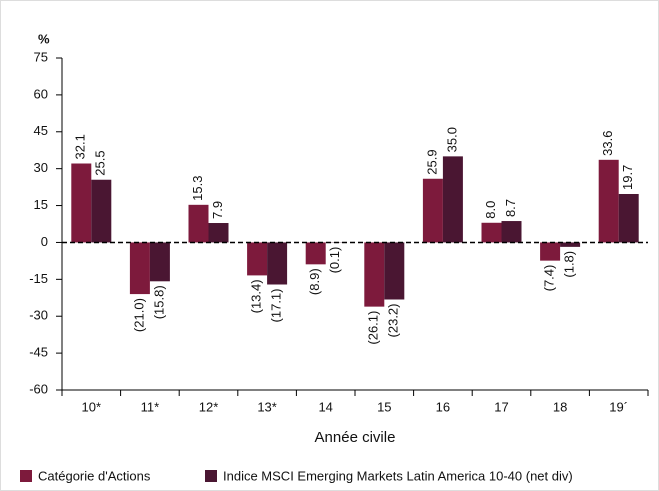 The image size is (659, 491). I want to click on value-label: 33.6, so click(607, 143).